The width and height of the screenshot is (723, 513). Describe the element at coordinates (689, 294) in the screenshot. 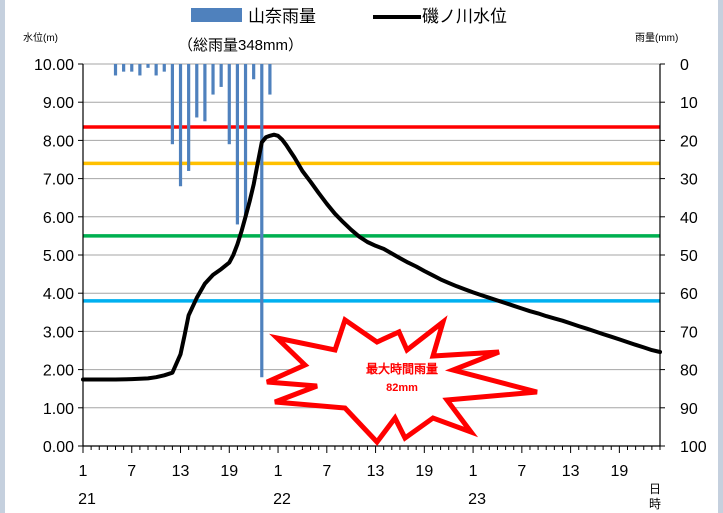

I see `right-tick-label: 60` at that location.